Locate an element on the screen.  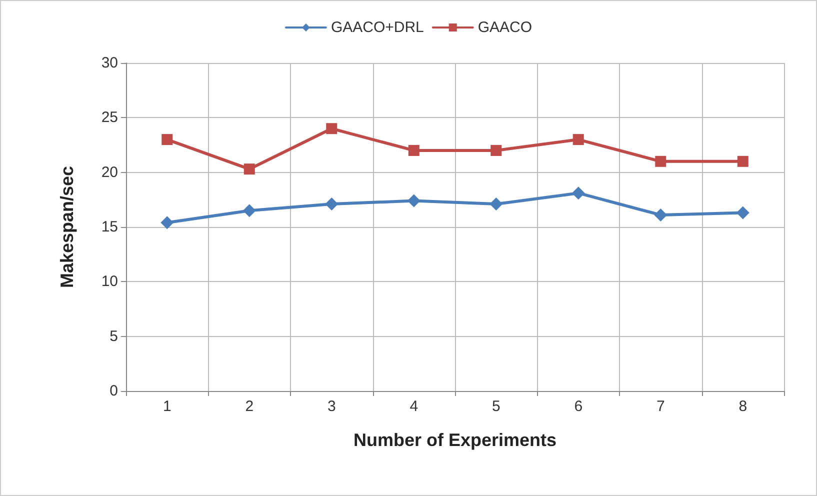
x-tick-label: 3 is located at coordinates (331, 406).